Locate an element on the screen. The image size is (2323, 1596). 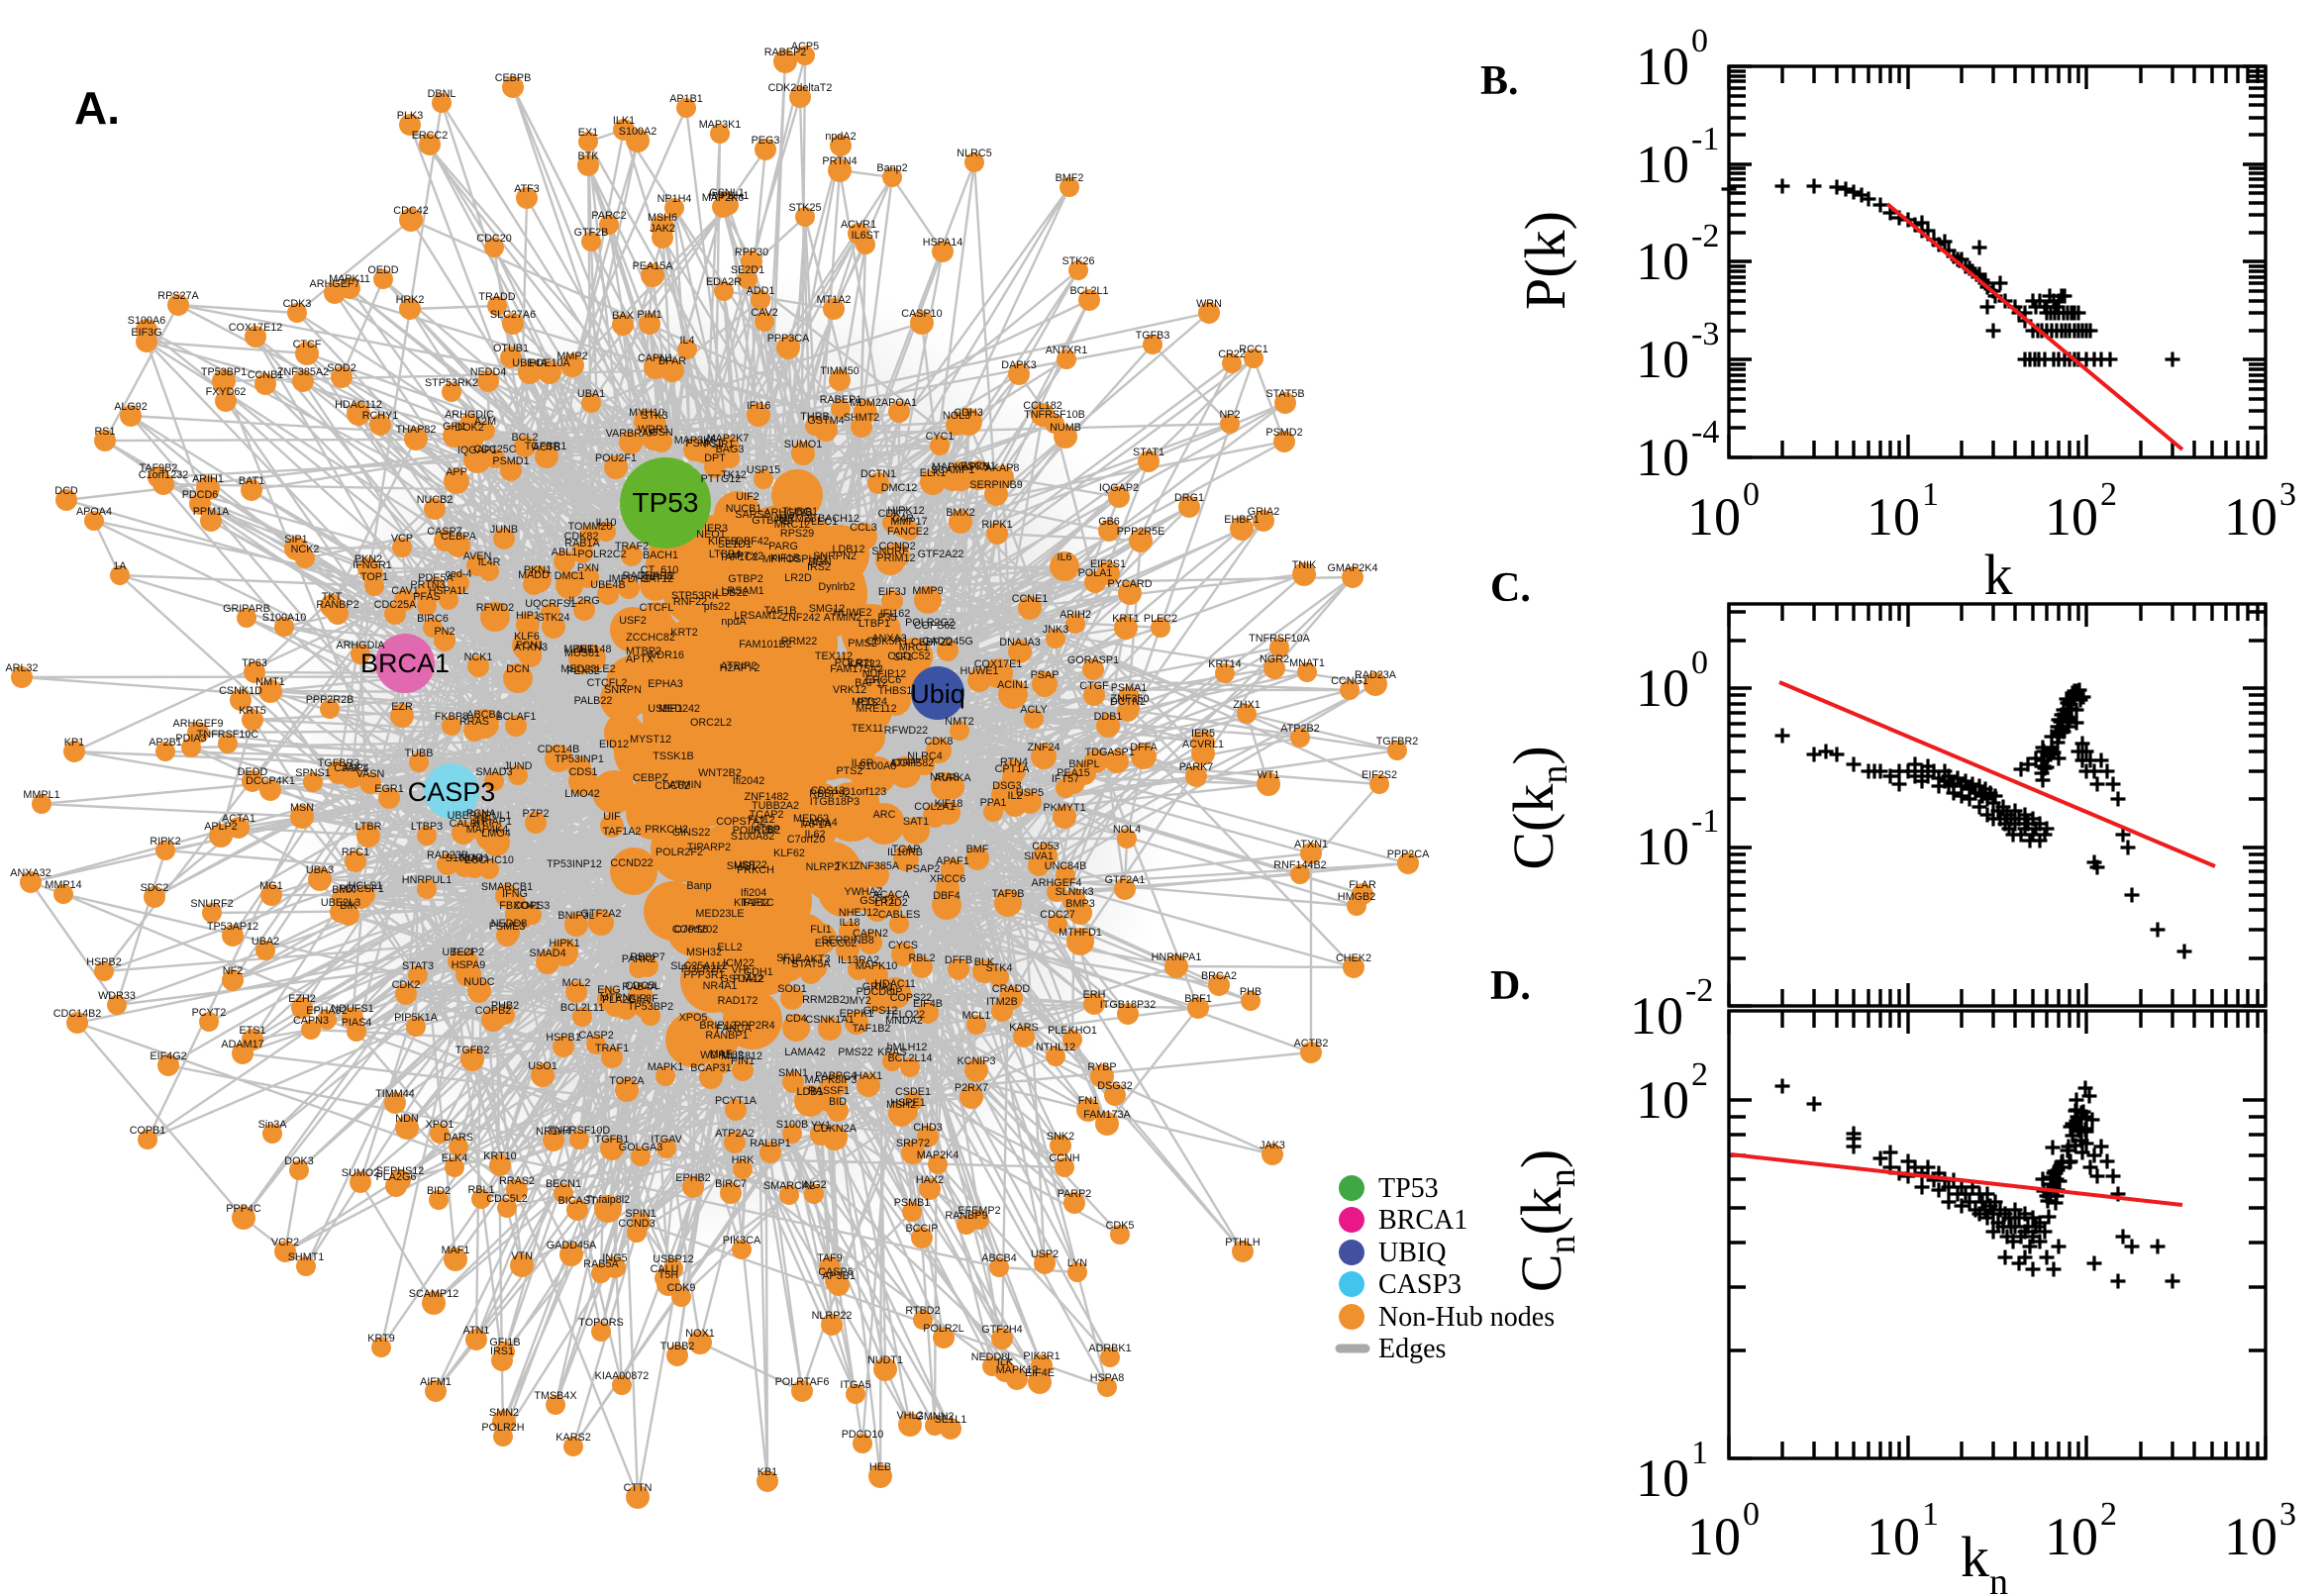
svg-text: MPHOSPH62 is located at coordinates (795, 559).